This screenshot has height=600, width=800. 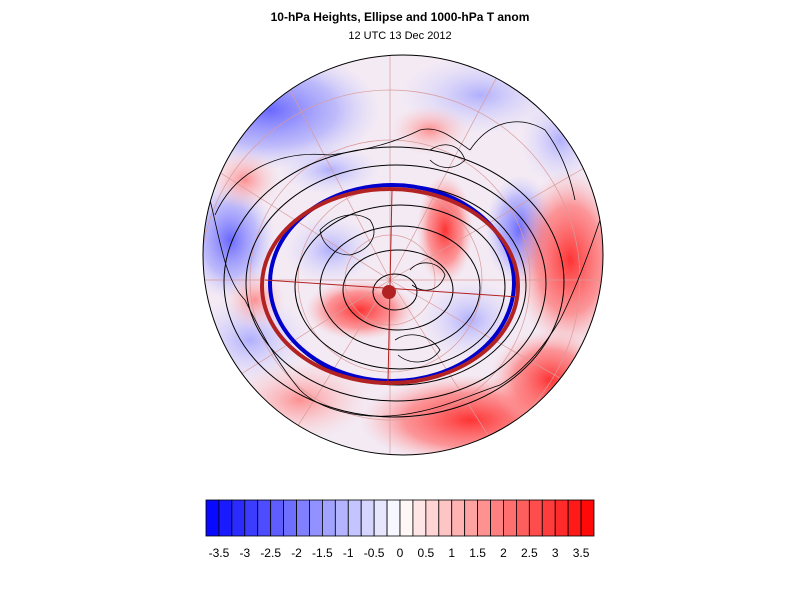 What do you see at coordinates (389, 292) in the screenshot?
I see `vortex-centroid` at bounding box center [389, 292].